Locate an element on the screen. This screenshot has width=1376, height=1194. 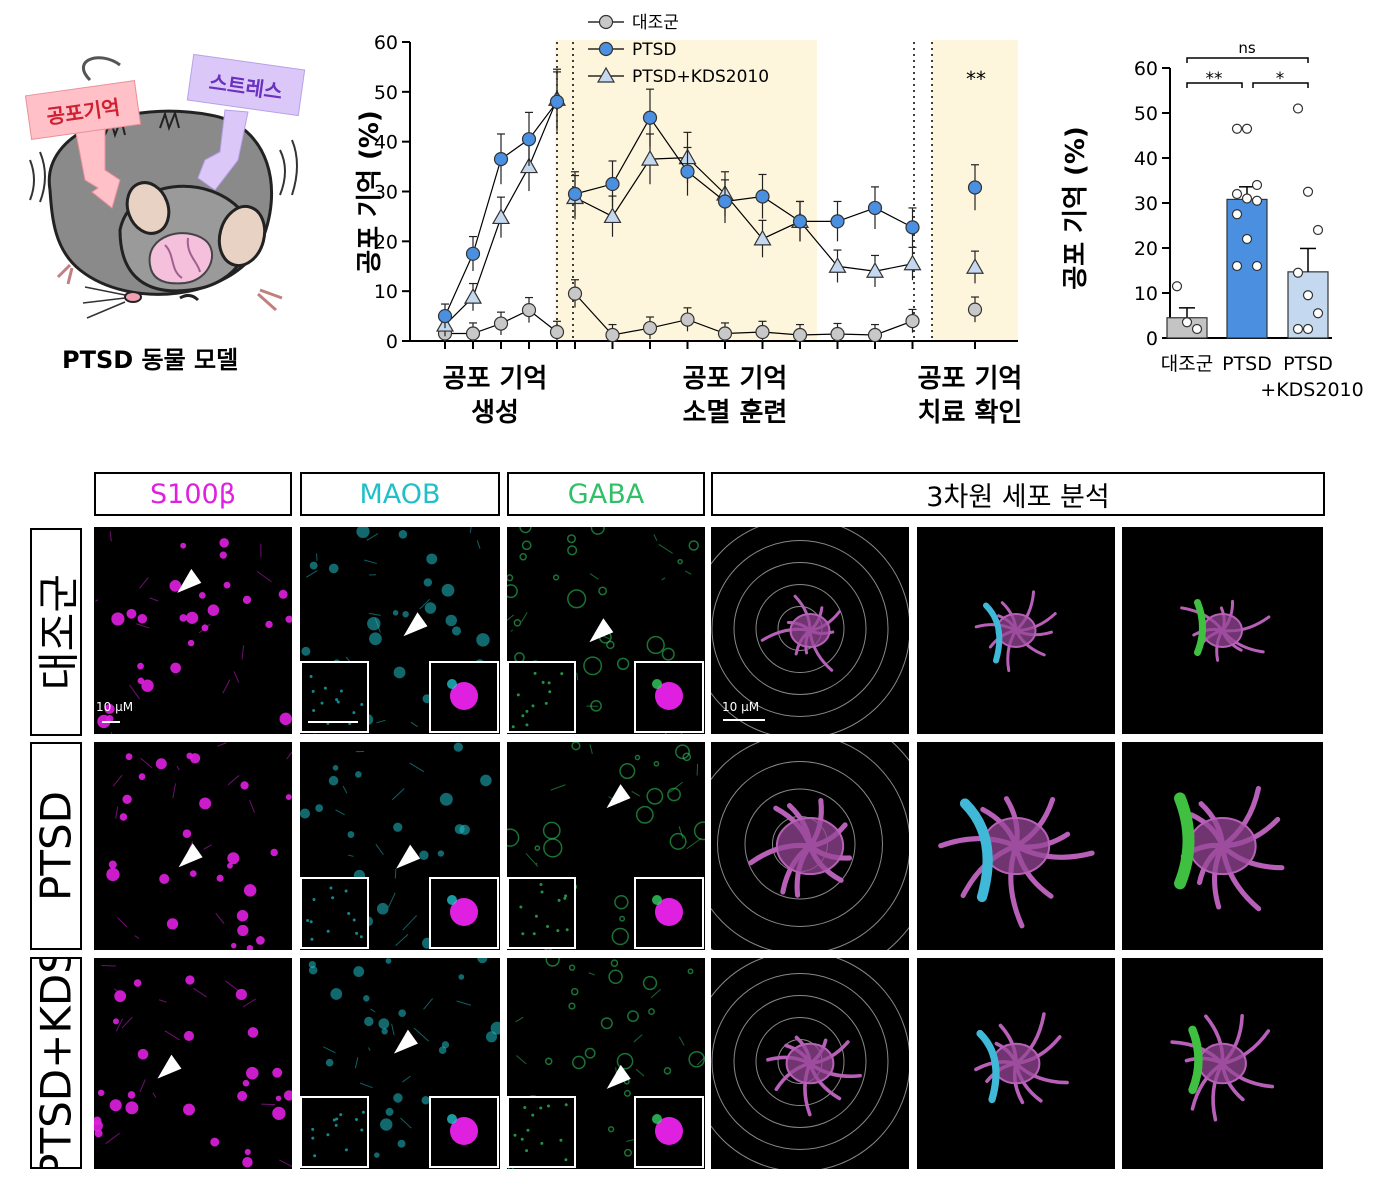
ptsd-mouse-illustration: 공포기억 스트레스 is located at coordinates (165, 186).